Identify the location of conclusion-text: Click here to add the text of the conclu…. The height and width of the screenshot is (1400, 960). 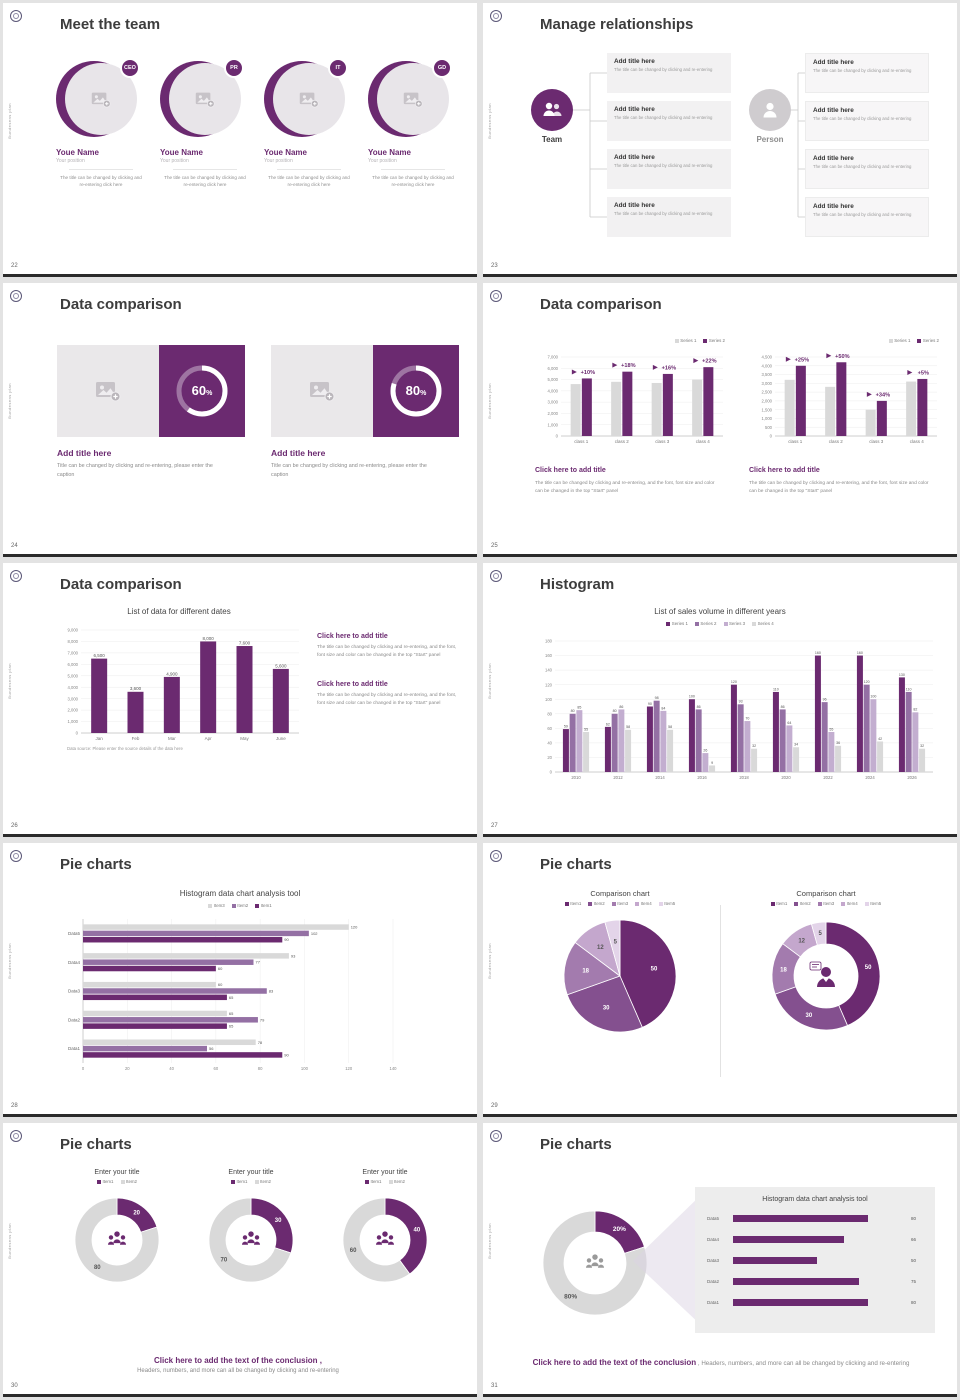
(721, 1361).